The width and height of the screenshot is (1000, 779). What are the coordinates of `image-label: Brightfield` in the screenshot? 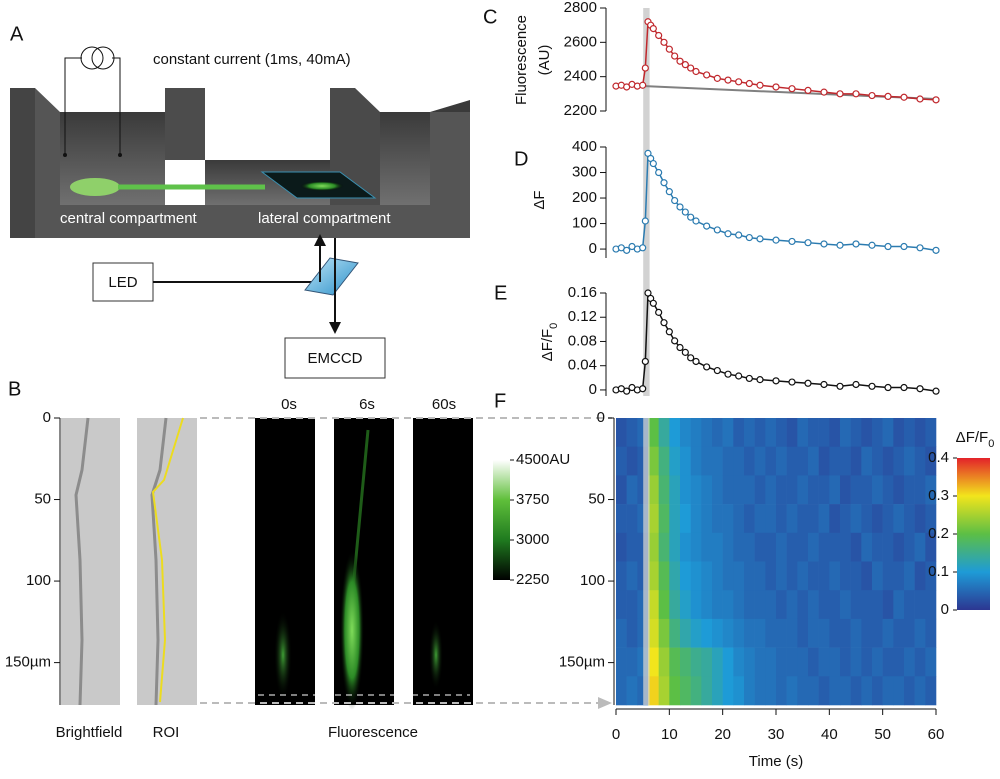 It's located at (89, 732).